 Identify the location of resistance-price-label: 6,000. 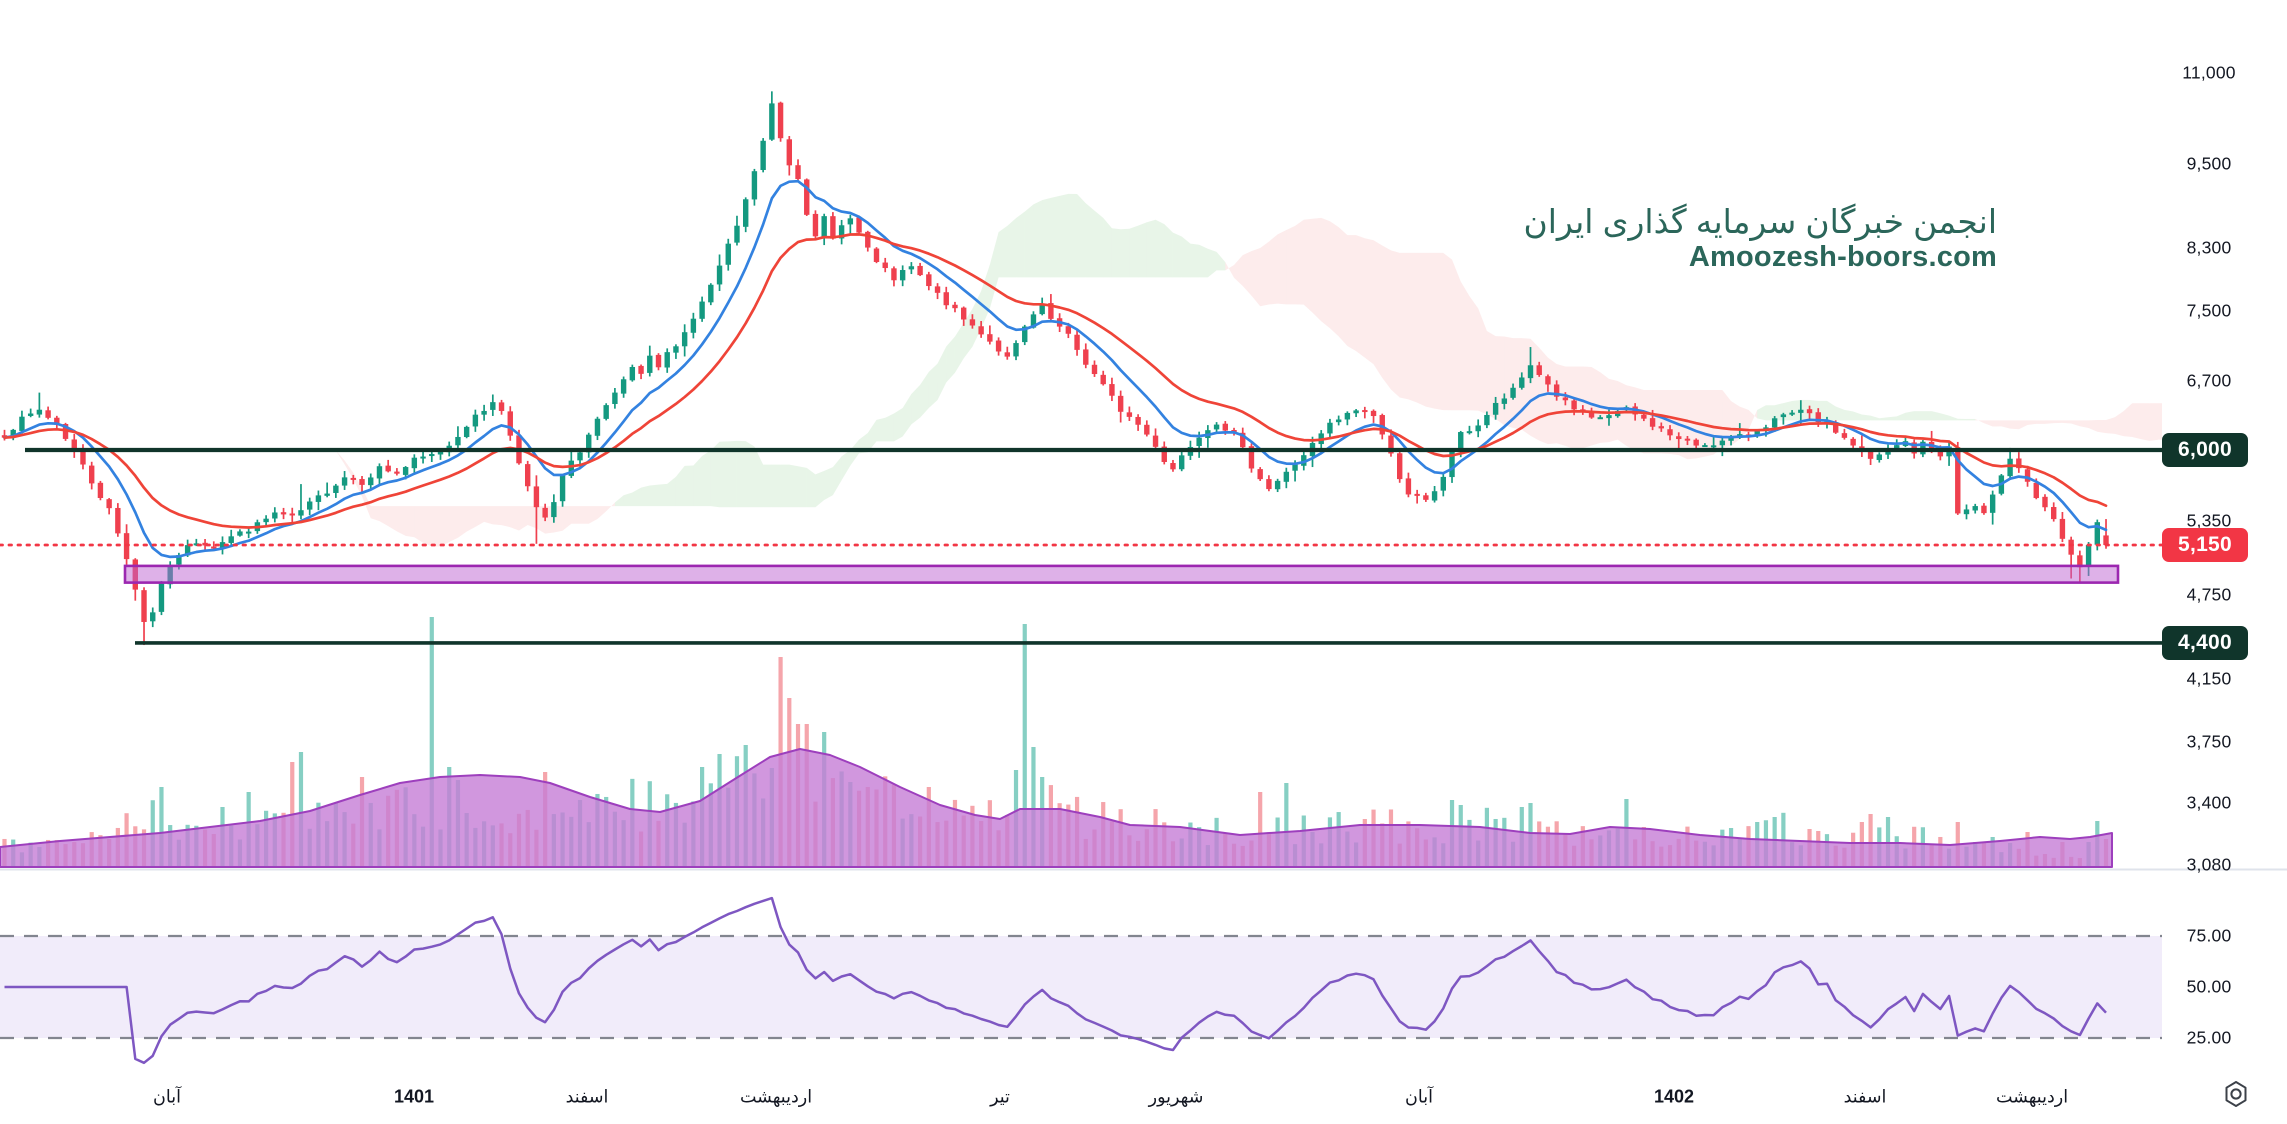
(2205, 450).